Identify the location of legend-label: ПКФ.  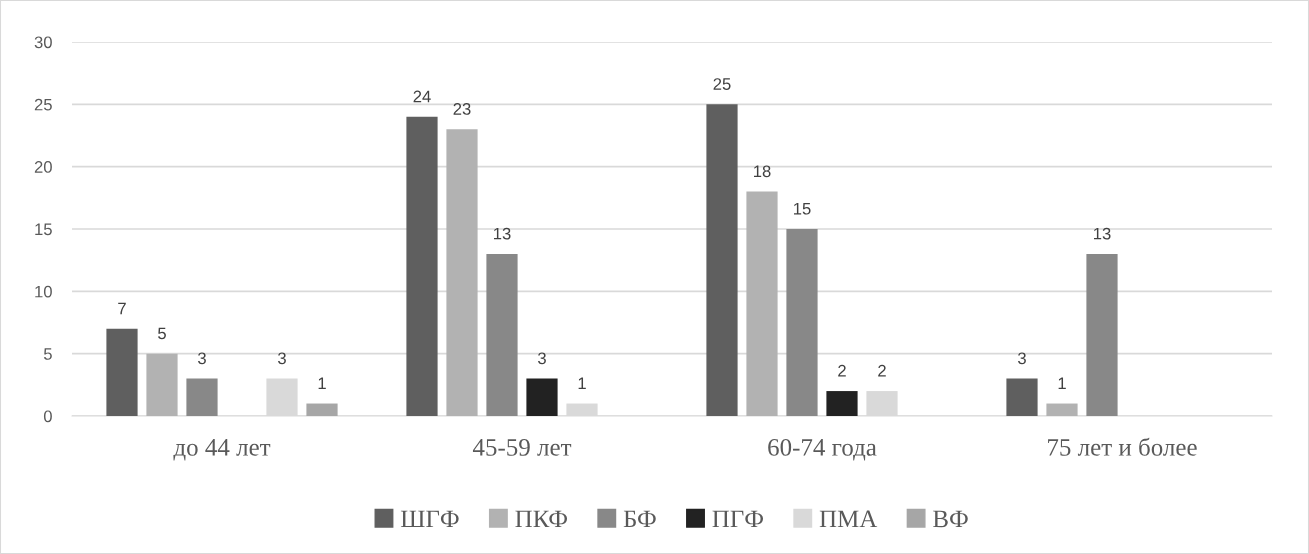
(541, 519).